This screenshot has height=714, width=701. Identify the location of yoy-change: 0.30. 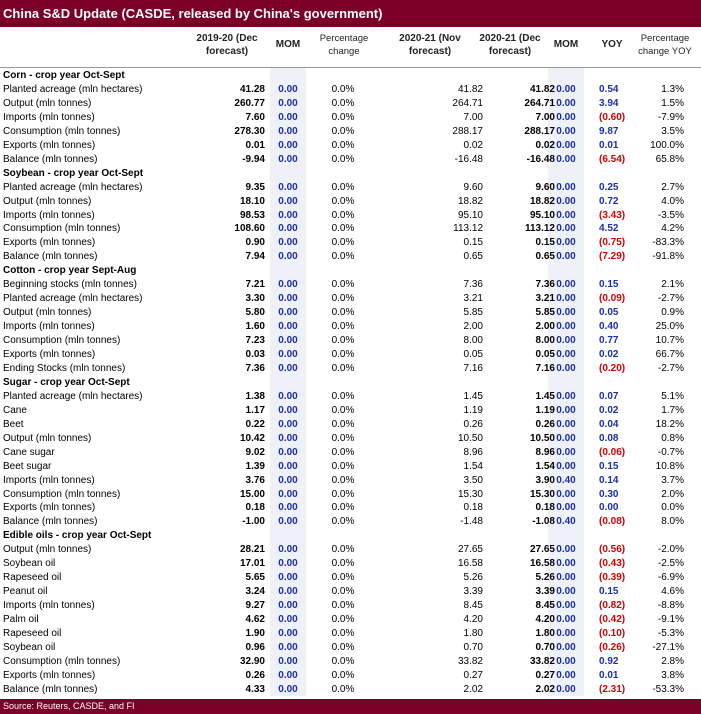
(609, 494).